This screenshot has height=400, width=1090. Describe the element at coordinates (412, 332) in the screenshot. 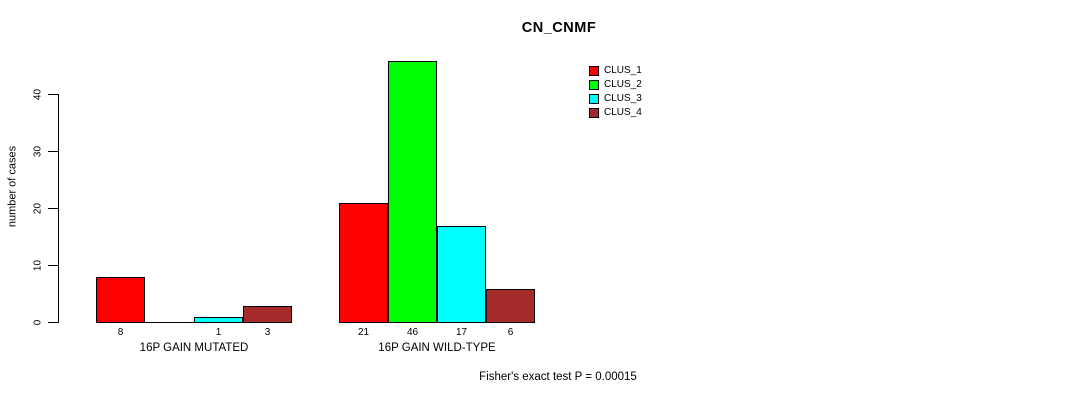

I see `bar-value-label: 46` at that location.